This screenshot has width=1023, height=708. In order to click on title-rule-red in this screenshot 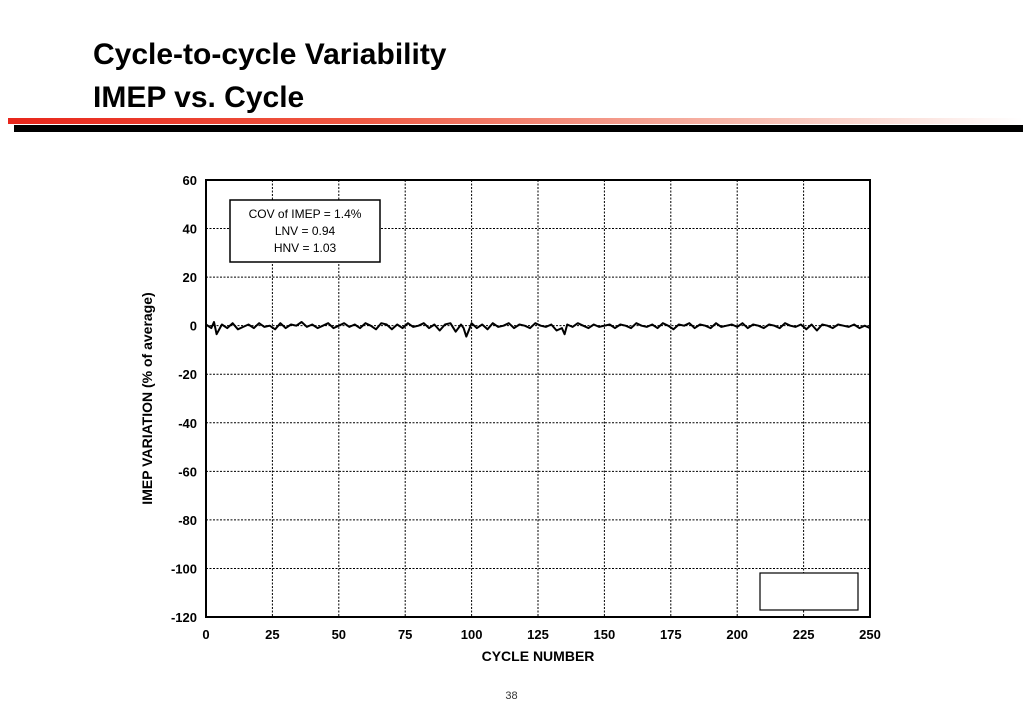, I will do `click(515, 121)`.